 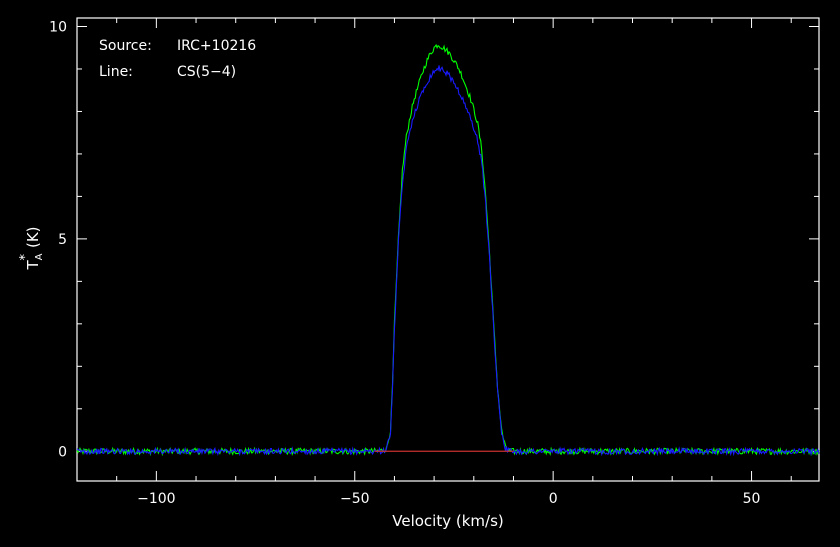 What do you see at coordinates (752, 499) in the screenshot?
I see `x-tick-label: 50` at bounding box center [752, 499].